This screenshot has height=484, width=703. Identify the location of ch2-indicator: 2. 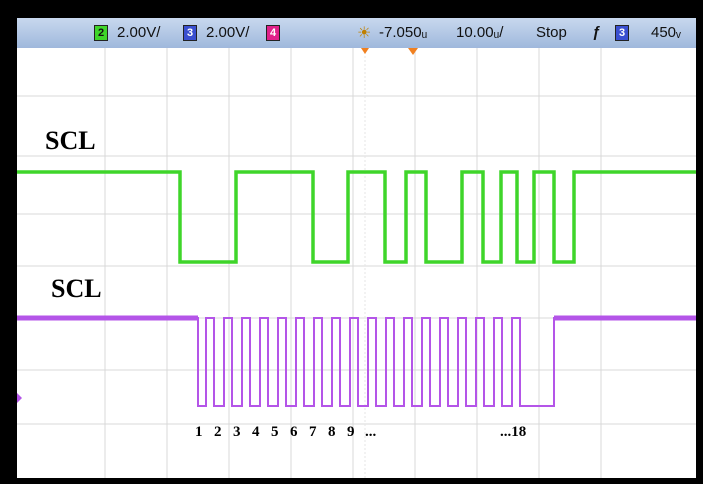
(101, 33).